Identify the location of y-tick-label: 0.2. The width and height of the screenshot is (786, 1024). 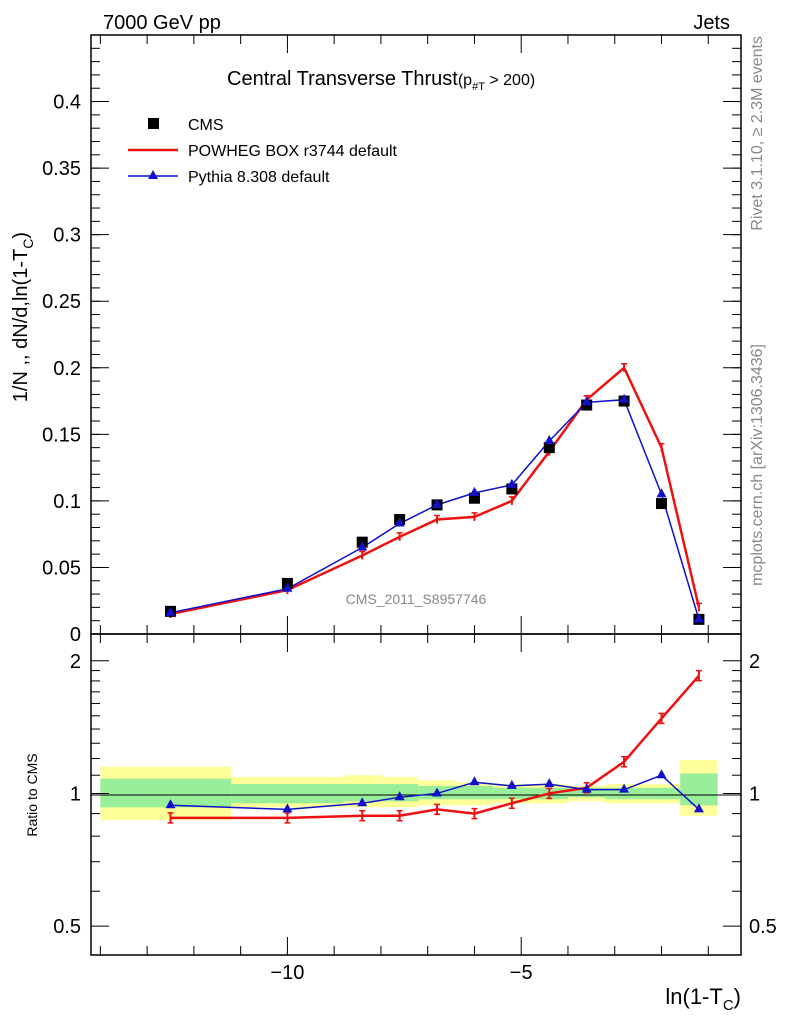
(67, 369).